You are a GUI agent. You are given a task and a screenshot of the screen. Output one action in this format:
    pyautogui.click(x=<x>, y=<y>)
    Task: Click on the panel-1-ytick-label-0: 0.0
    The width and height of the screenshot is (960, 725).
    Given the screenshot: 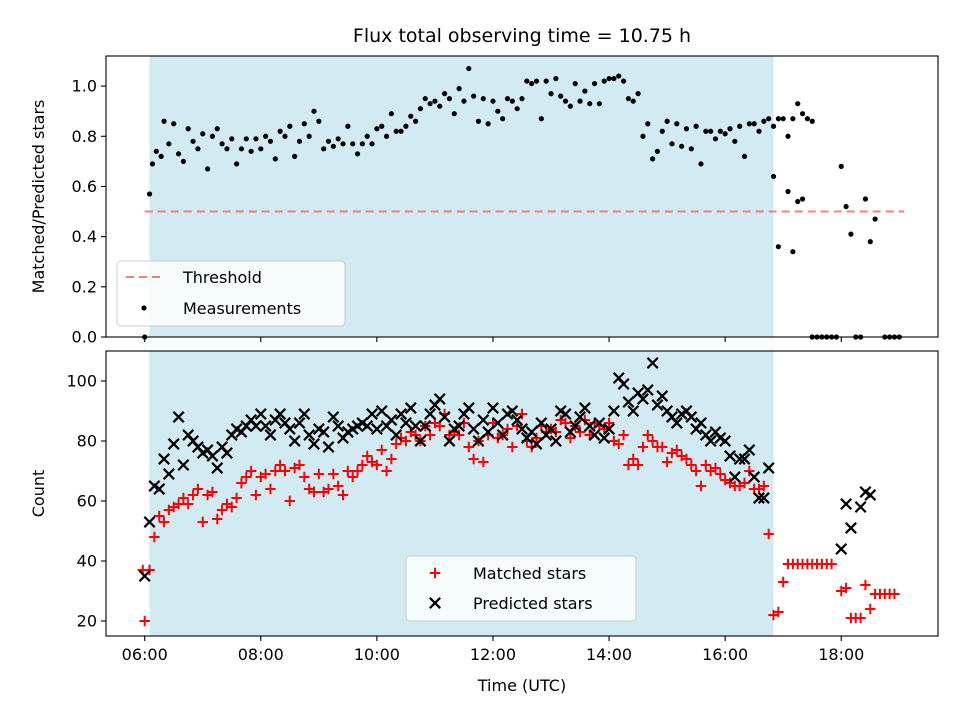 What is the action you would take?
    pyautogui.click(x=84, y=337)
    